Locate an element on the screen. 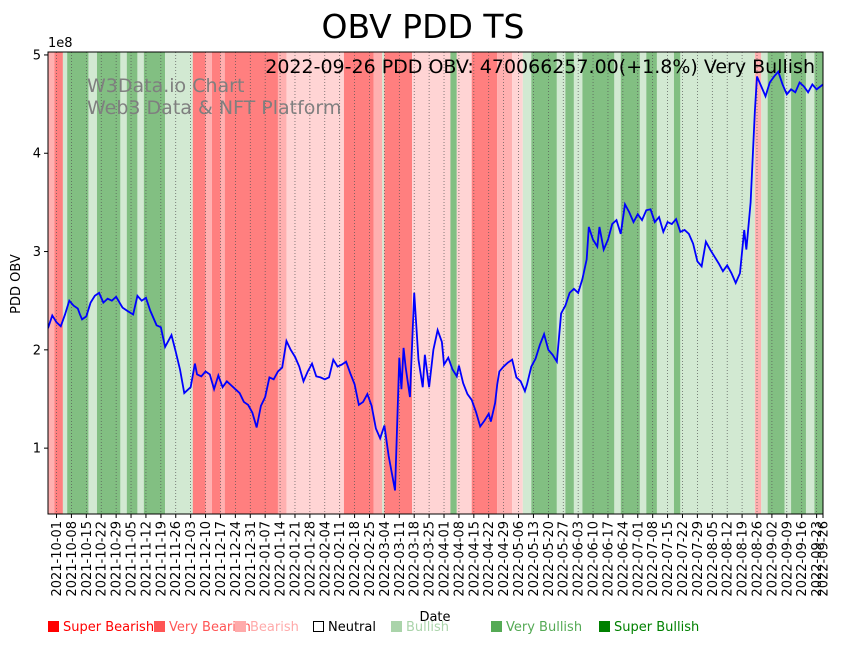 The image size is (842, 646). x-tick-label: 2022-09-02 is located at coordinates (772, 559).